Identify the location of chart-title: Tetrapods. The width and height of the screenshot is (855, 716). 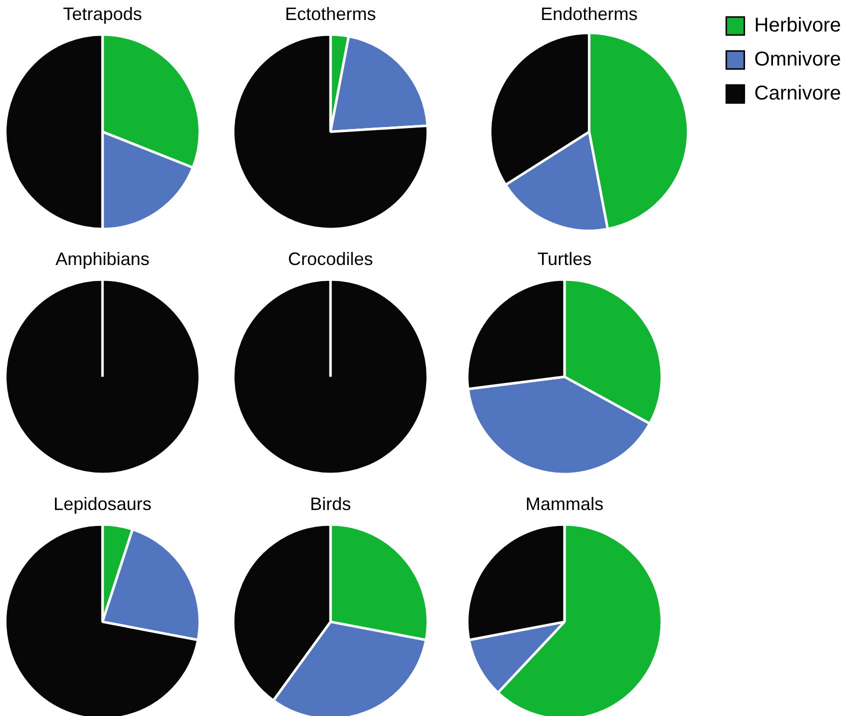
(102, 14).